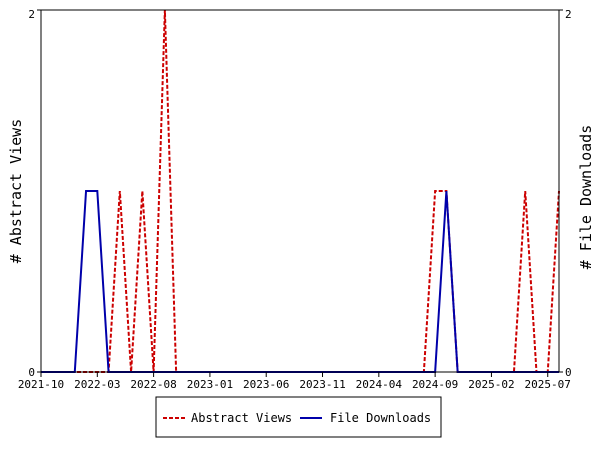 Image resolution: width=600 pixels, height=450 pixels. What do you see at coordinates (380, 418) in the screenshot?
I see `legend-label-file-downloads: File Downloads` at bounding box center [380, 418].